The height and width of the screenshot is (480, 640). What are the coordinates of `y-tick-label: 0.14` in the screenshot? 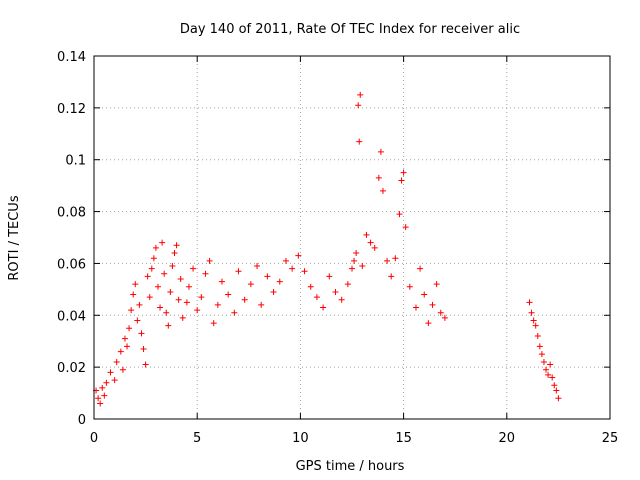 It's located at (71, 57).